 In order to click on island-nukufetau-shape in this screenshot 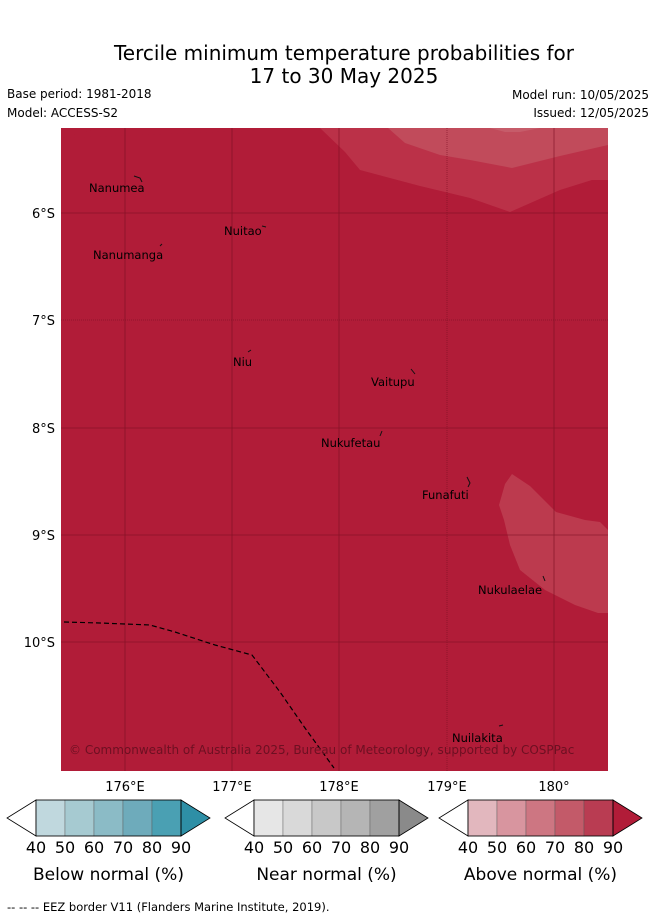, I will do `click(381, 433)`.